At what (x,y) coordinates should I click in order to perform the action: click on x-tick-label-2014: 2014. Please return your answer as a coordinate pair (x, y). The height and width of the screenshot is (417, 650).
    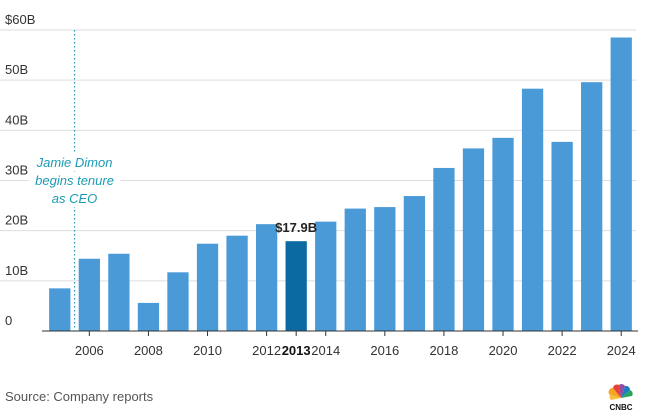
    Looking at the image, I should click on (325, 350).